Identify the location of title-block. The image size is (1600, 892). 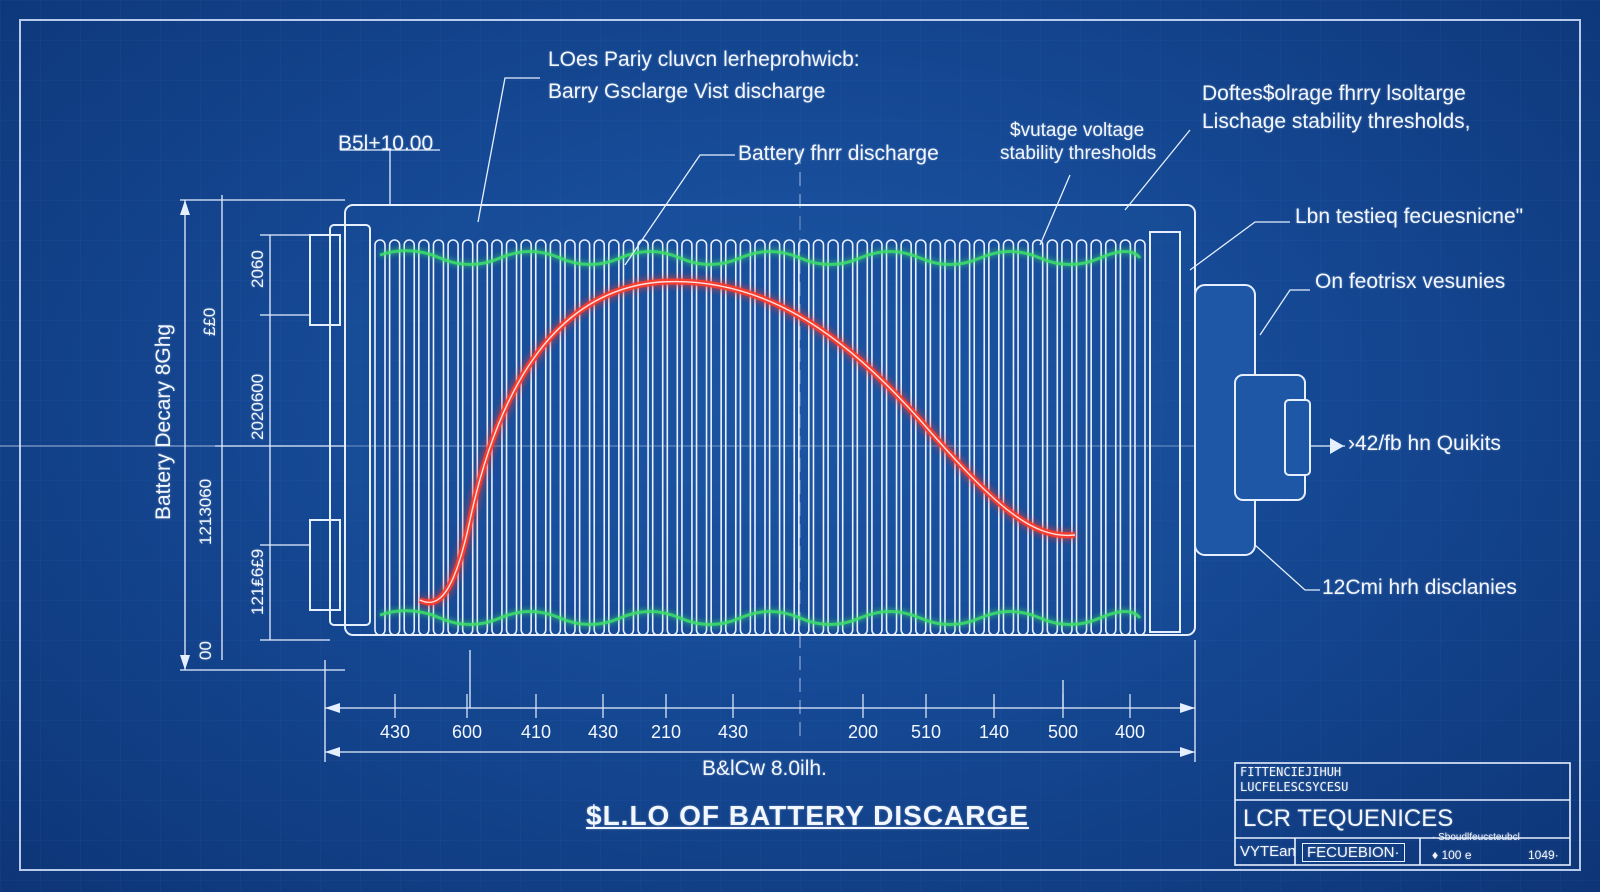
(1402, 814).